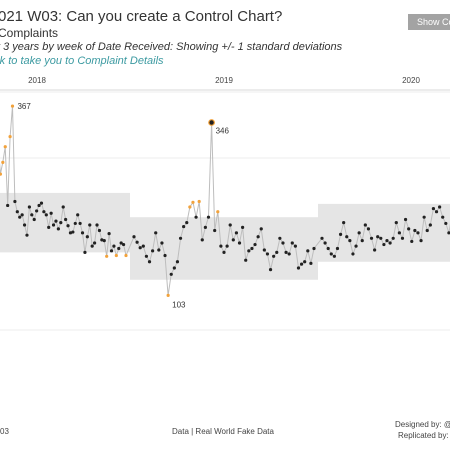 Image resolution: width=450 pixels, height=450 pixels. I want to click on footer-designed-by: Designed by: @, so click(422, 424).